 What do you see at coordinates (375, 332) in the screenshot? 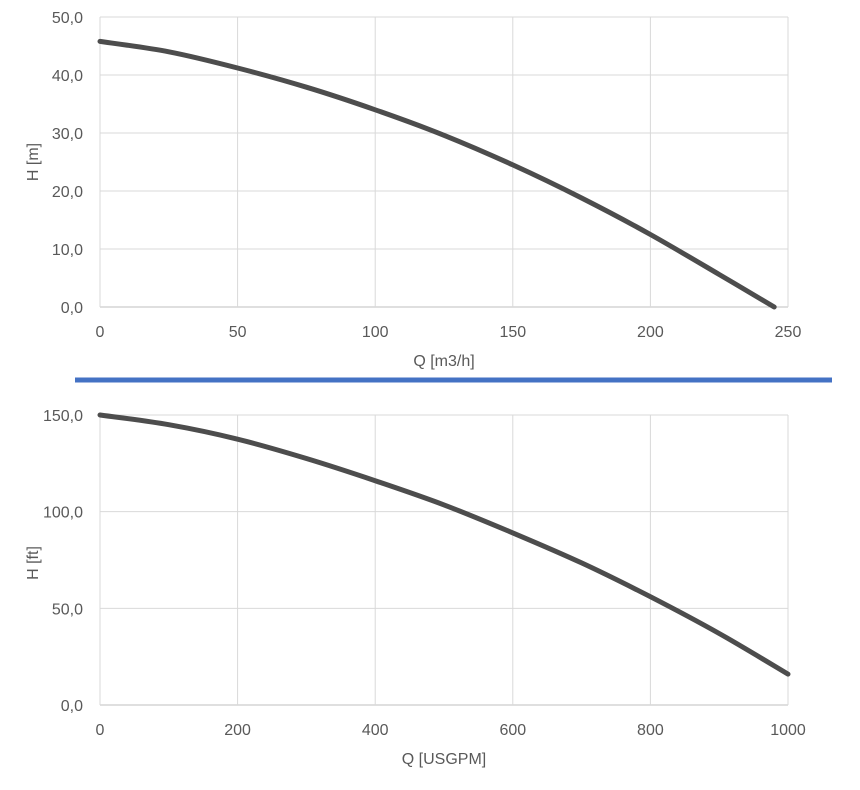
I see `x-tick-label: 100` at bounding box center [375, 332].